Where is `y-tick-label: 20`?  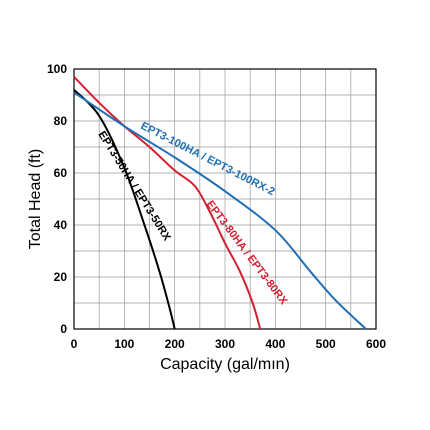 y-tick-label: 20 is located at coordinates (61, 277).